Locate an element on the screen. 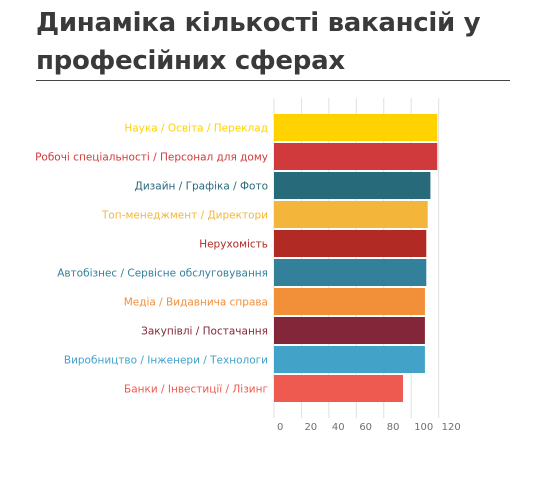 The image size is (540, 499). category-label: Дизайн / Графіка / Фото is located at coordinates (201, 187).